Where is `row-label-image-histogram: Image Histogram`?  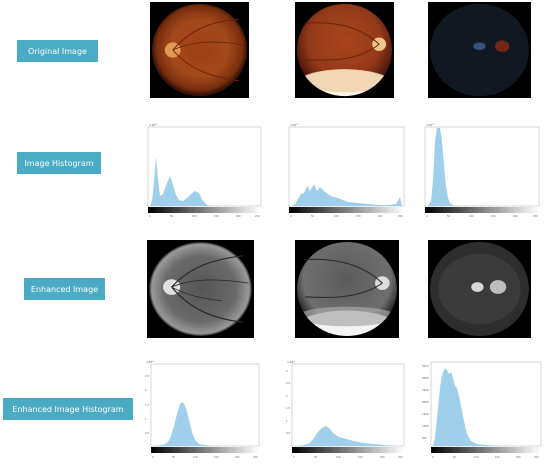
row-label-image-histogram: Image Histogram is located at coordinates (59, 163).